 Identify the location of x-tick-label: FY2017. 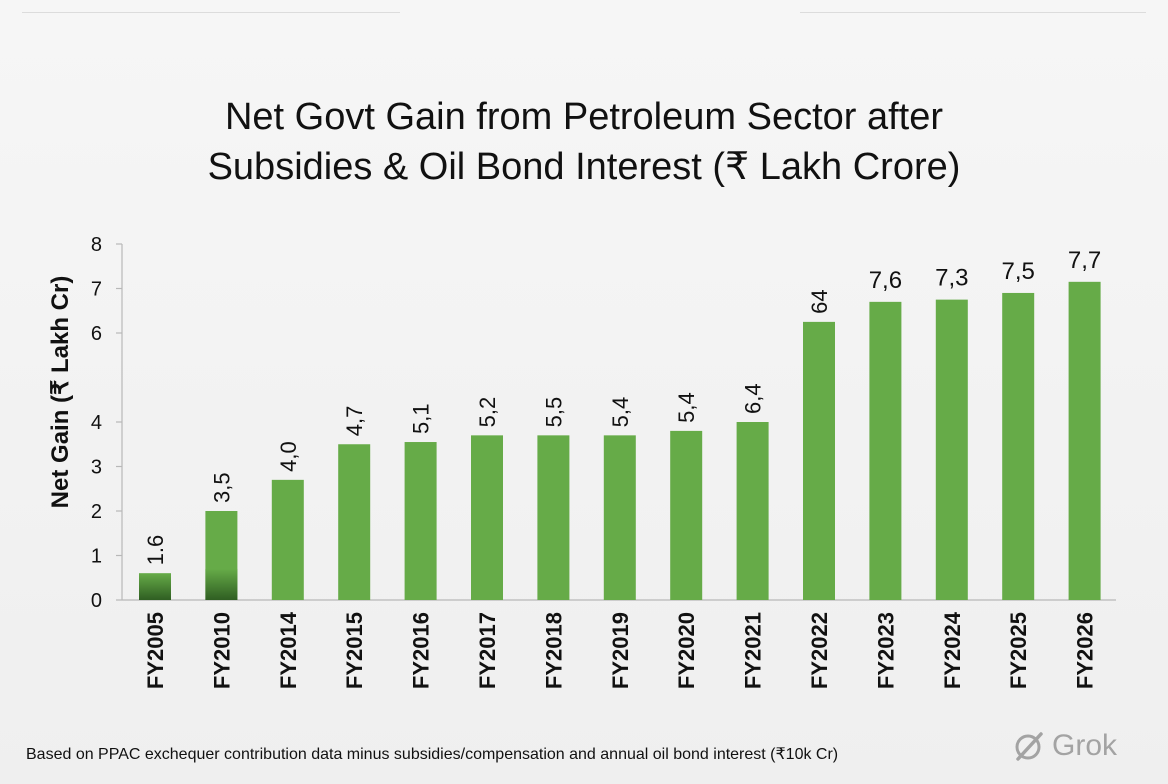
(487, 650).